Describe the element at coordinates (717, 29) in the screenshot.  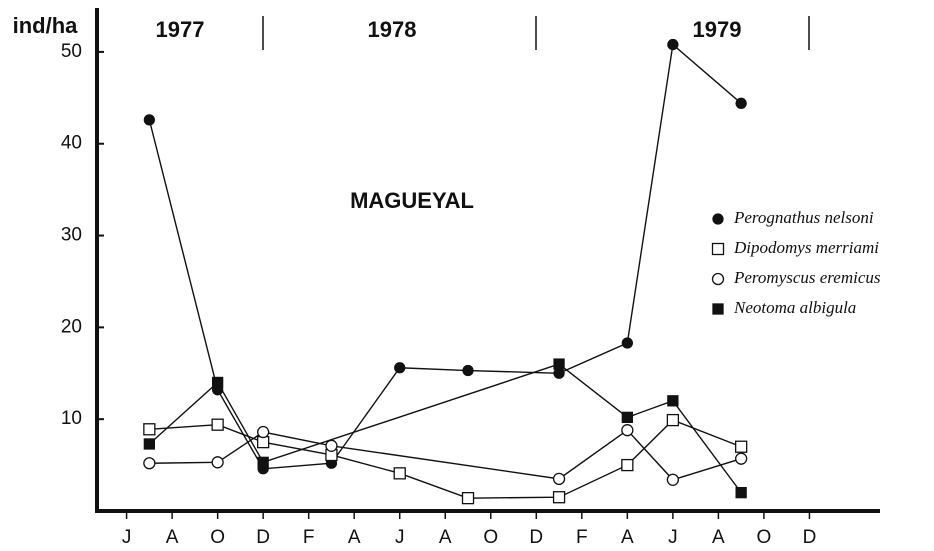
I see `year-label: 1979` at that location.